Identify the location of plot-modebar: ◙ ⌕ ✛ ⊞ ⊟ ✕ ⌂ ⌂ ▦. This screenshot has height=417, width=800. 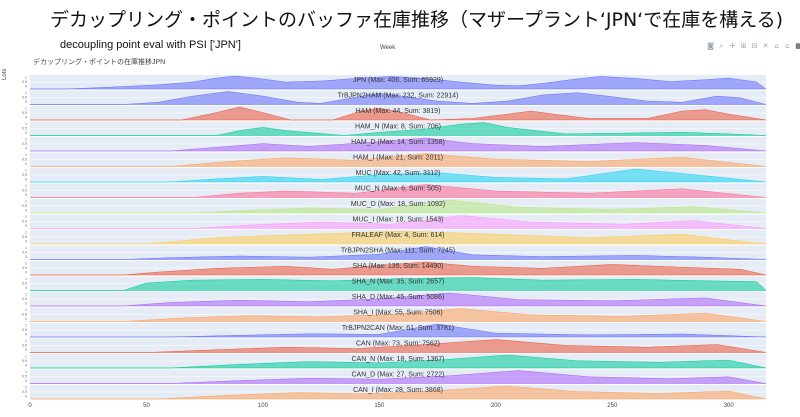
(753, 48).